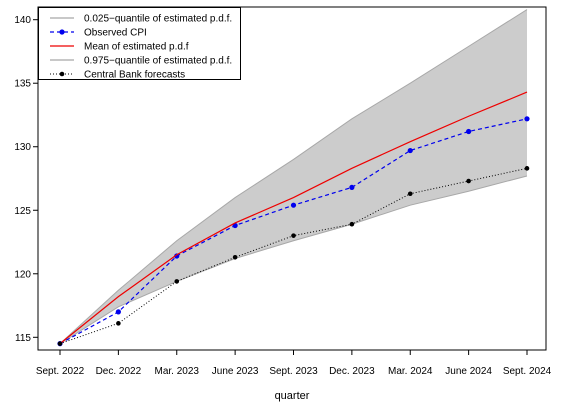 The height and width of the screenshot is (410, 568). Describe the element at coordinates (158, 61) in the screenshot. I see `legend-label: 0.975−quantile of estimated p.d.f.` at that location.